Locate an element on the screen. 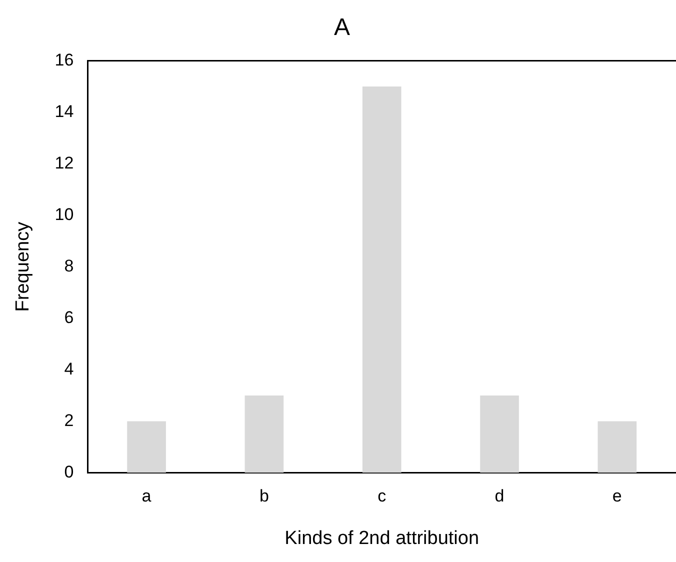  y-tick-label: 16 is located at coordinates (64, 60).